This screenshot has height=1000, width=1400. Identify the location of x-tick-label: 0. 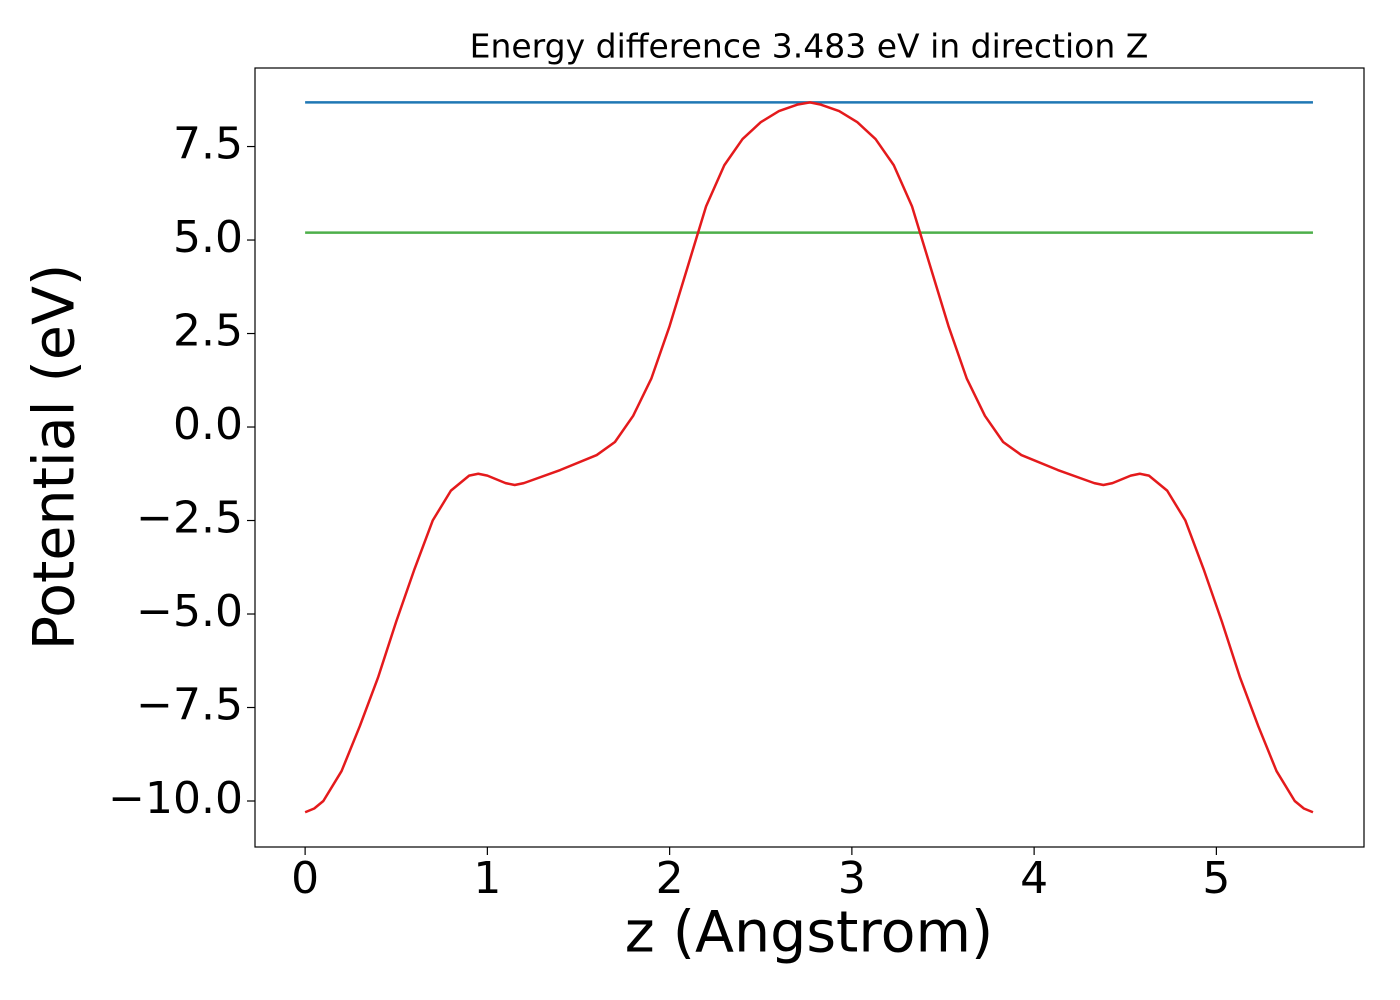
(305, 878).